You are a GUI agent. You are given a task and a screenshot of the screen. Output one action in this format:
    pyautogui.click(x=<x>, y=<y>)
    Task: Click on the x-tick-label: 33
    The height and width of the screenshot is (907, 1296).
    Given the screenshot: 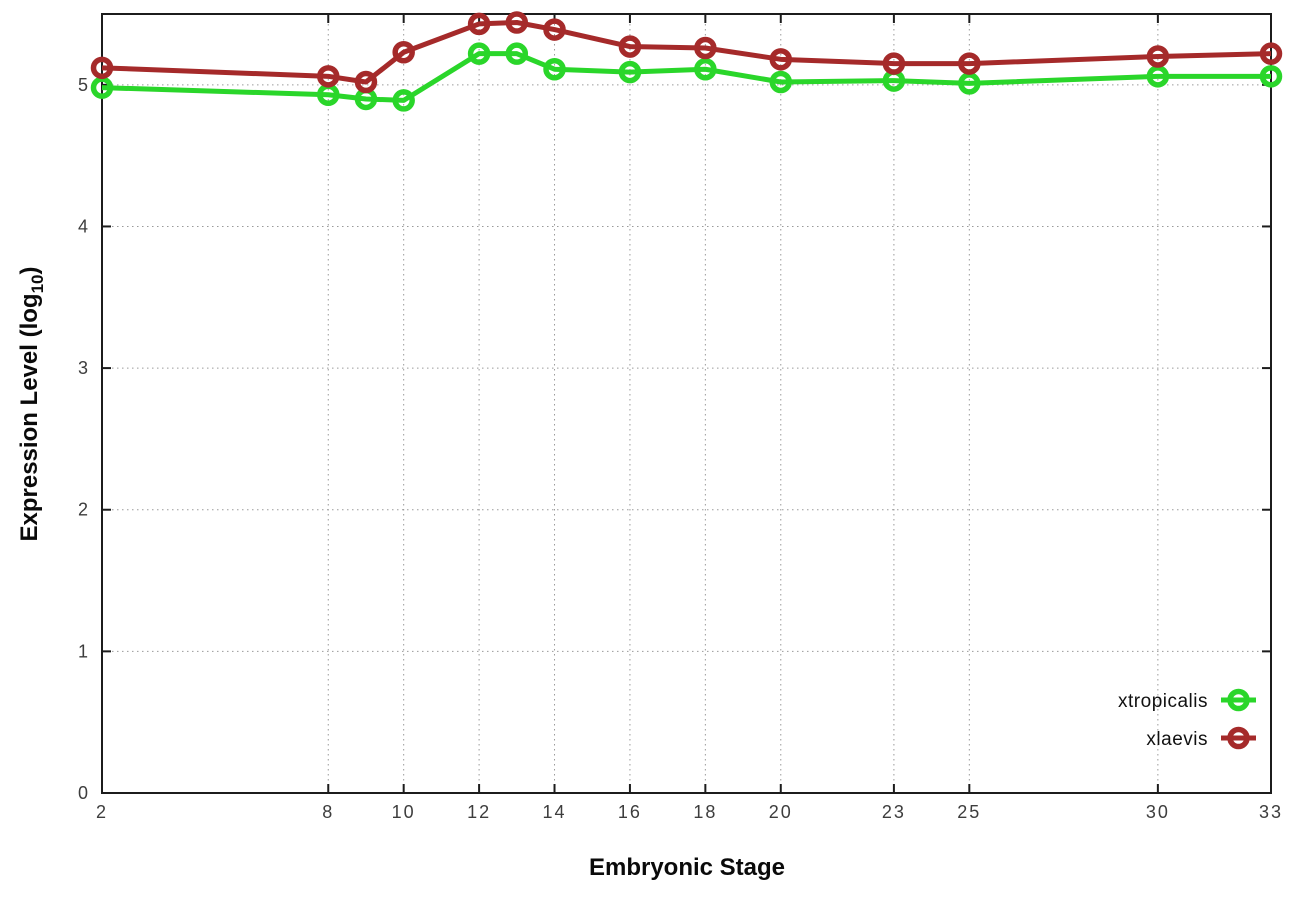 What is the action you would take?
    pyautogui.click(x=1271, y=812)
    